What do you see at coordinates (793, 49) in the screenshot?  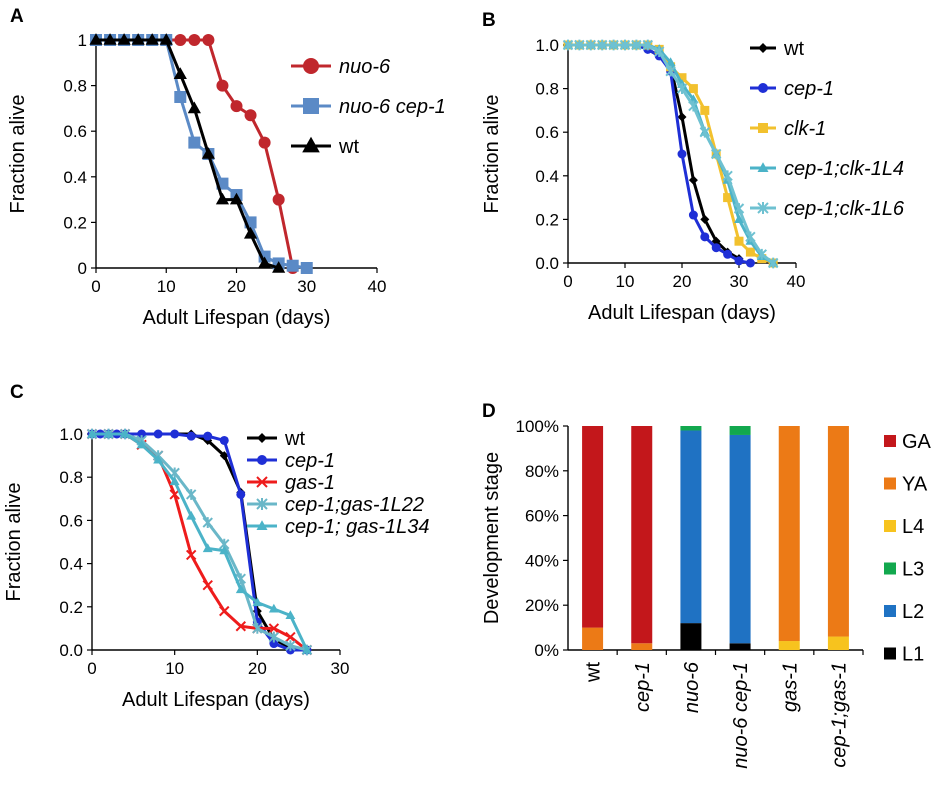 I see `legend-label: wt` at bounding box center [793, 49].